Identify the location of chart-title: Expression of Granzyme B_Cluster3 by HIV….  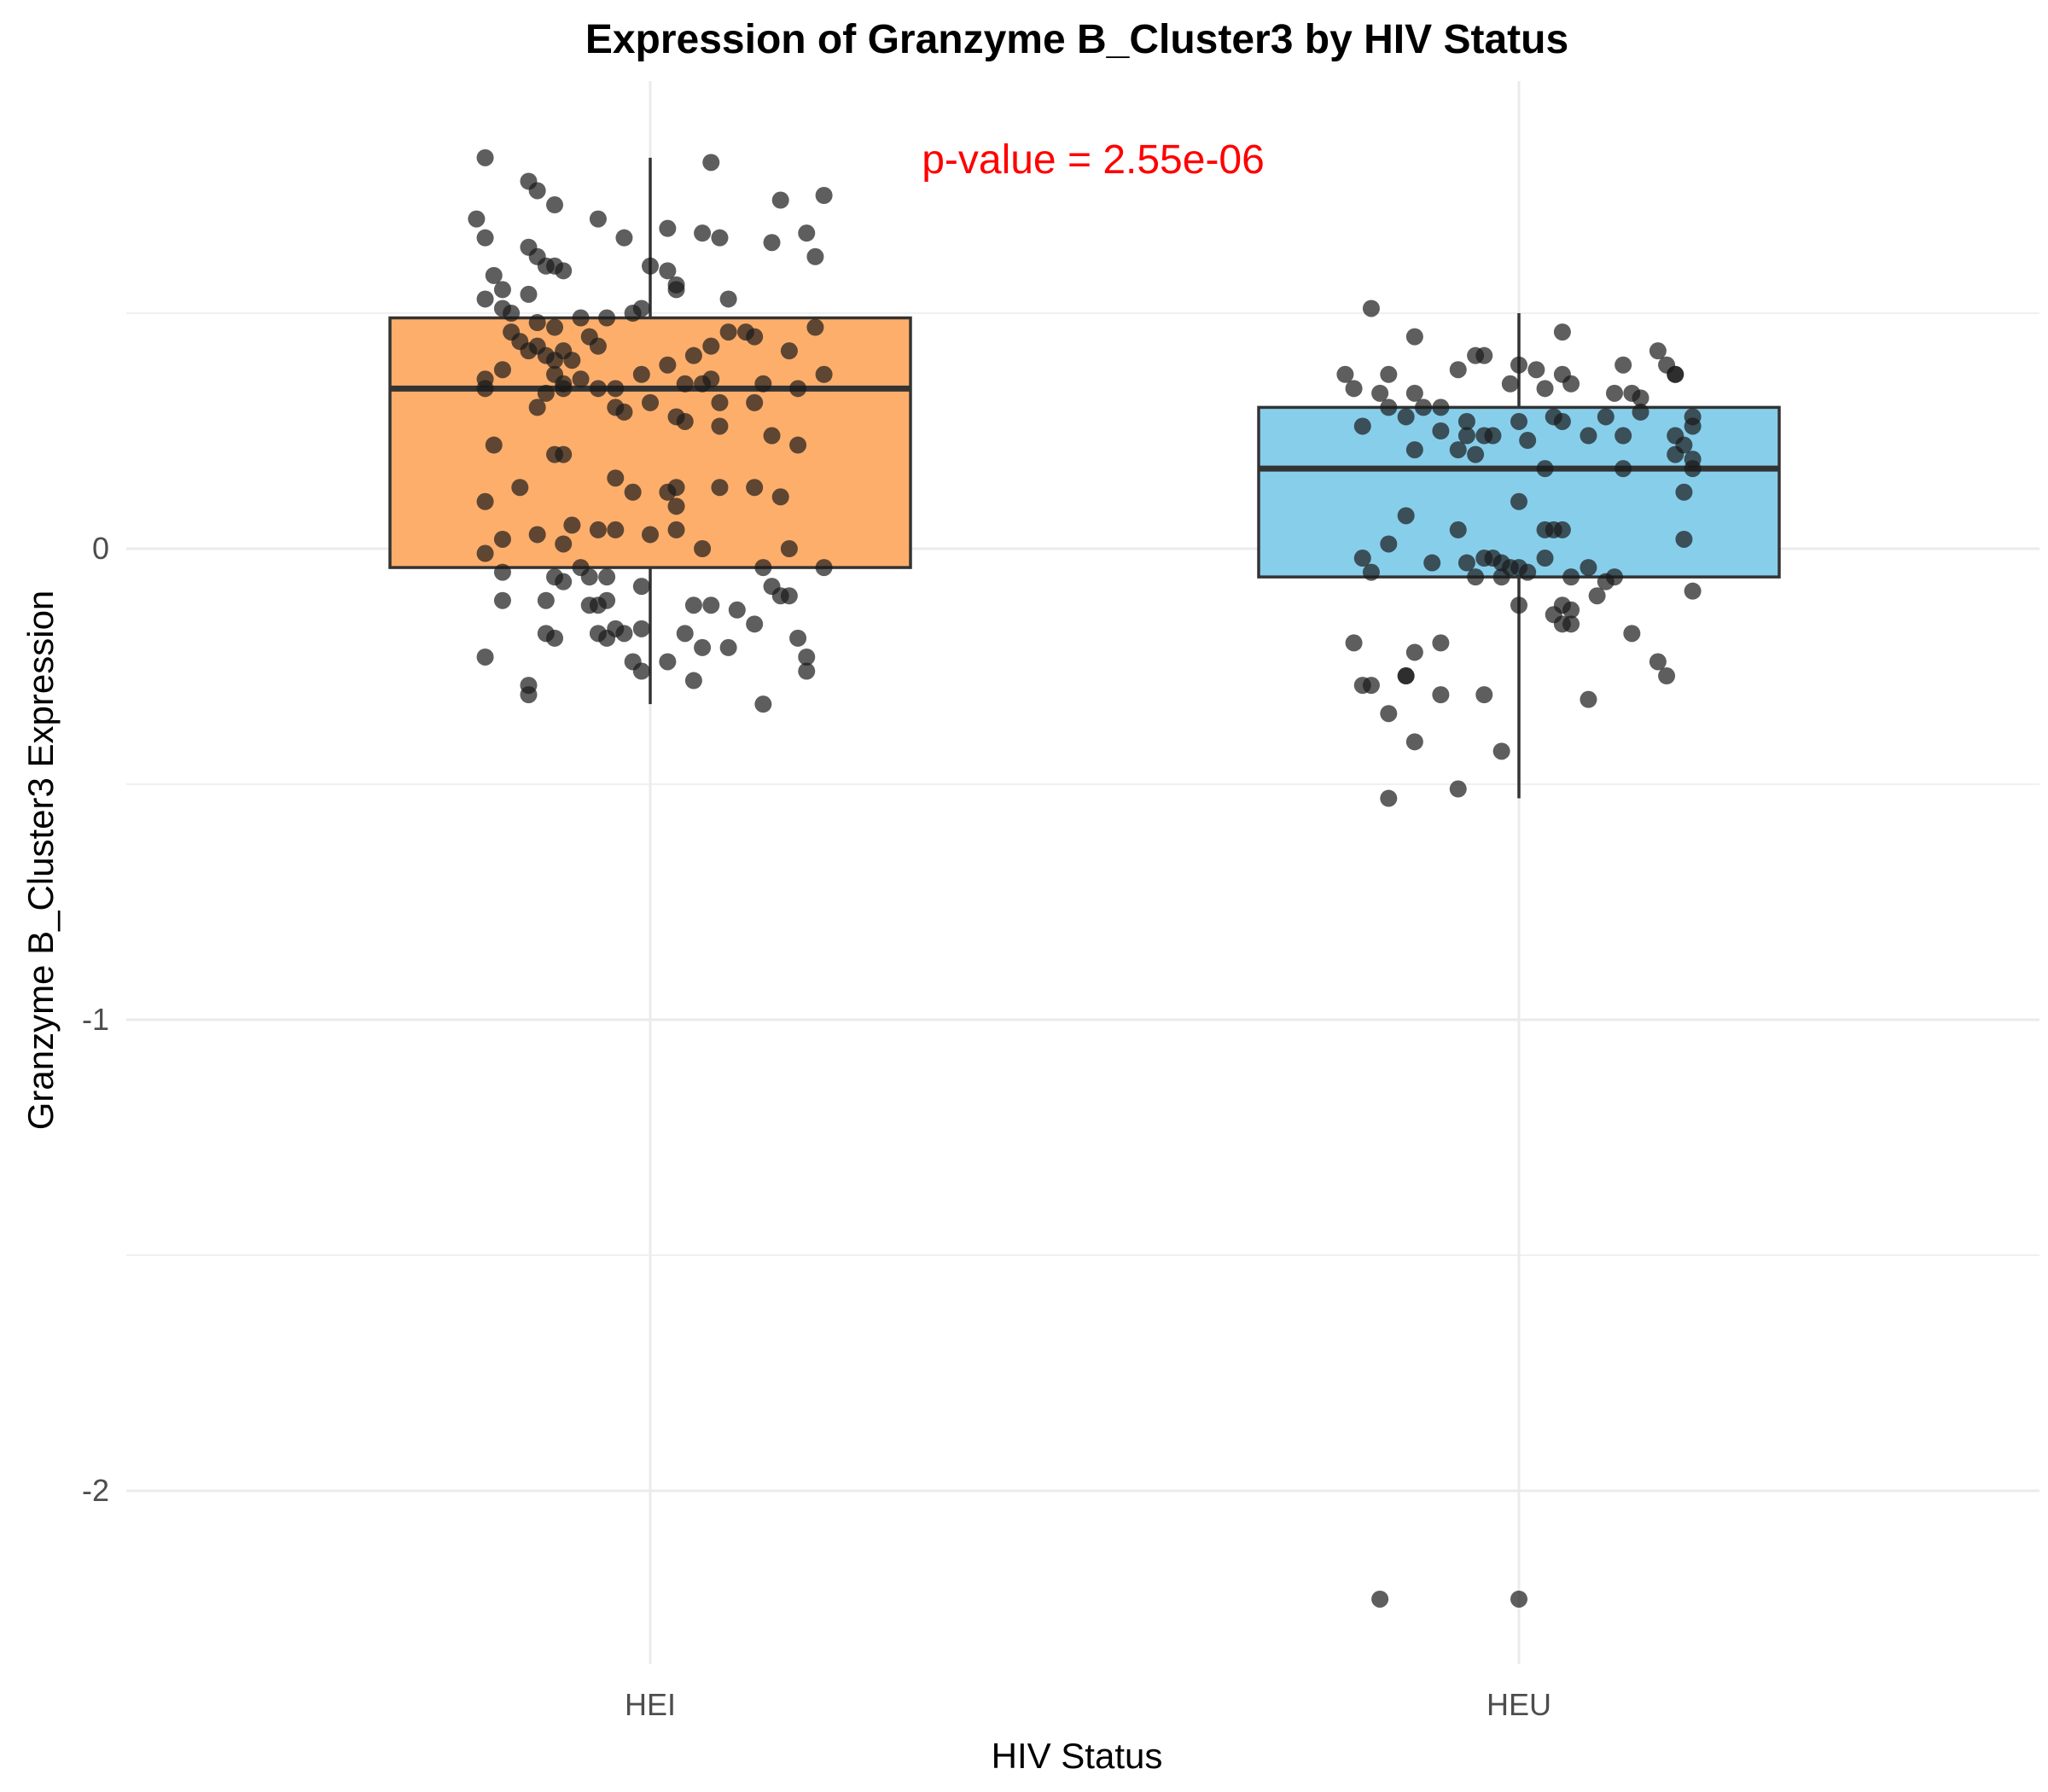
(1076, 39).